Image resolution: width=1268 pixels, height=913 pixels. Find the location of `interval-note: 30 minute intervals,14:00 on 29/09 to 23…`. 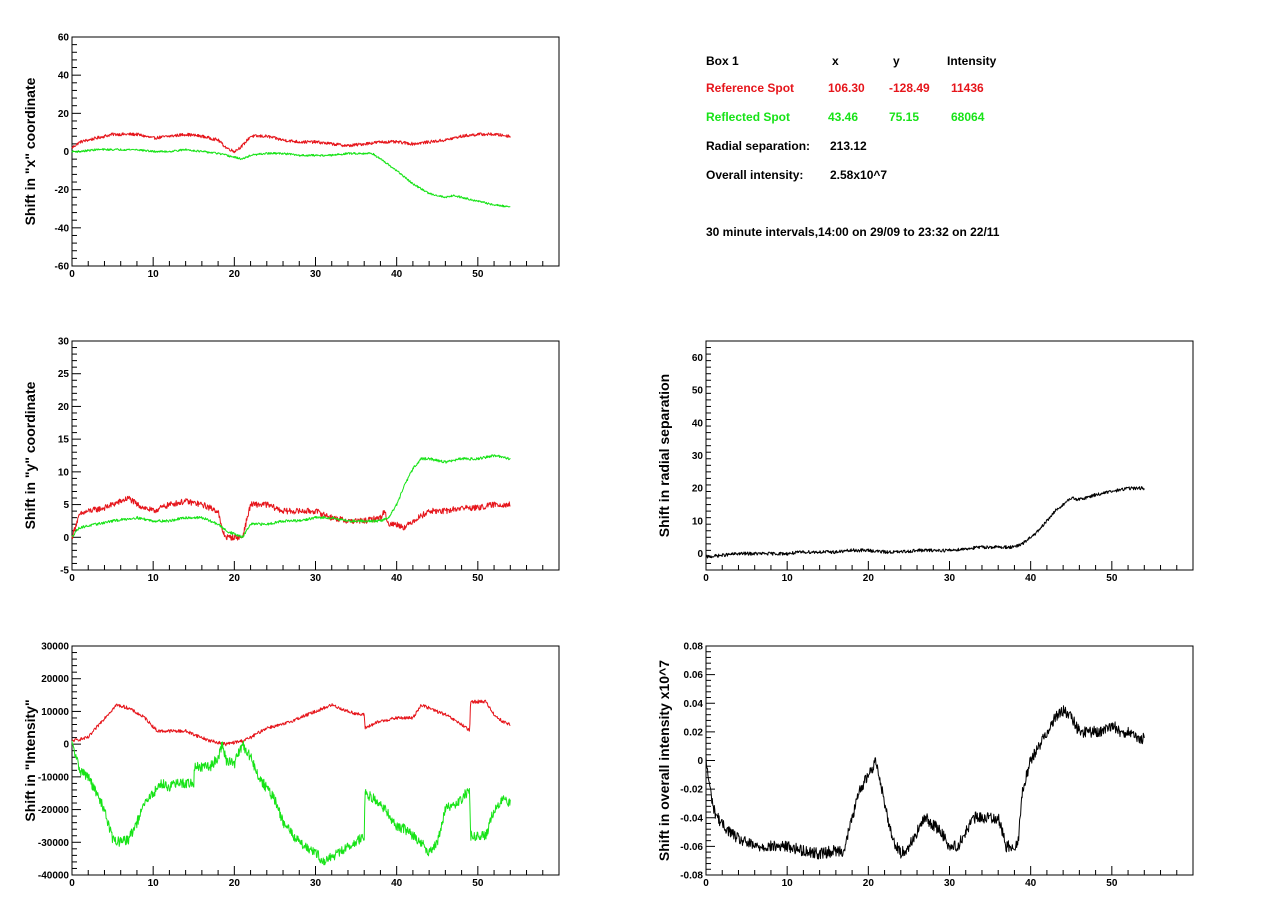

interval-note: 30 minute intervals,14:00 on 29/09 to 23… is located at coordinates (853, 232).